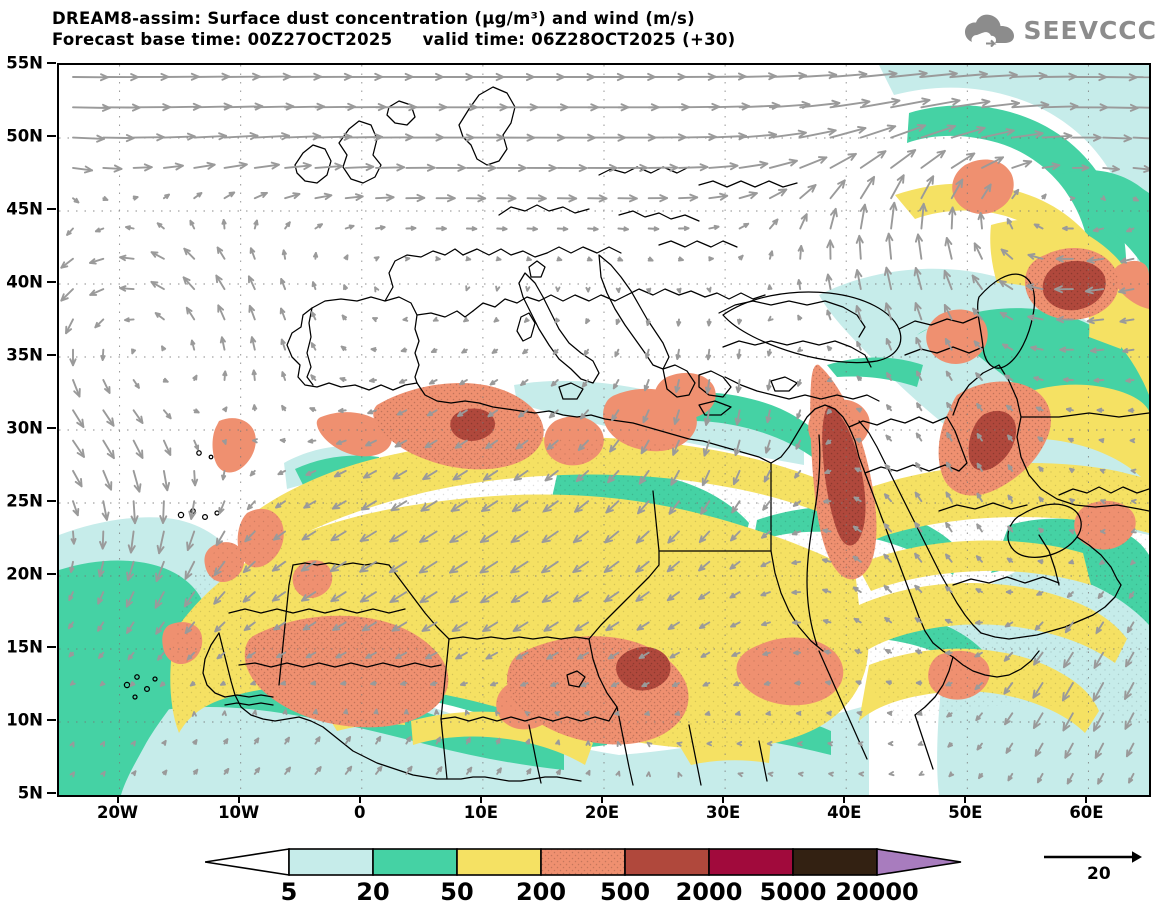 Image resolution: width=1165 pixels, height=907 pixels. Describe the element at coordinates (877, 892) in the screenshot. I see `colorbar-tick-label: 20000` at that location.